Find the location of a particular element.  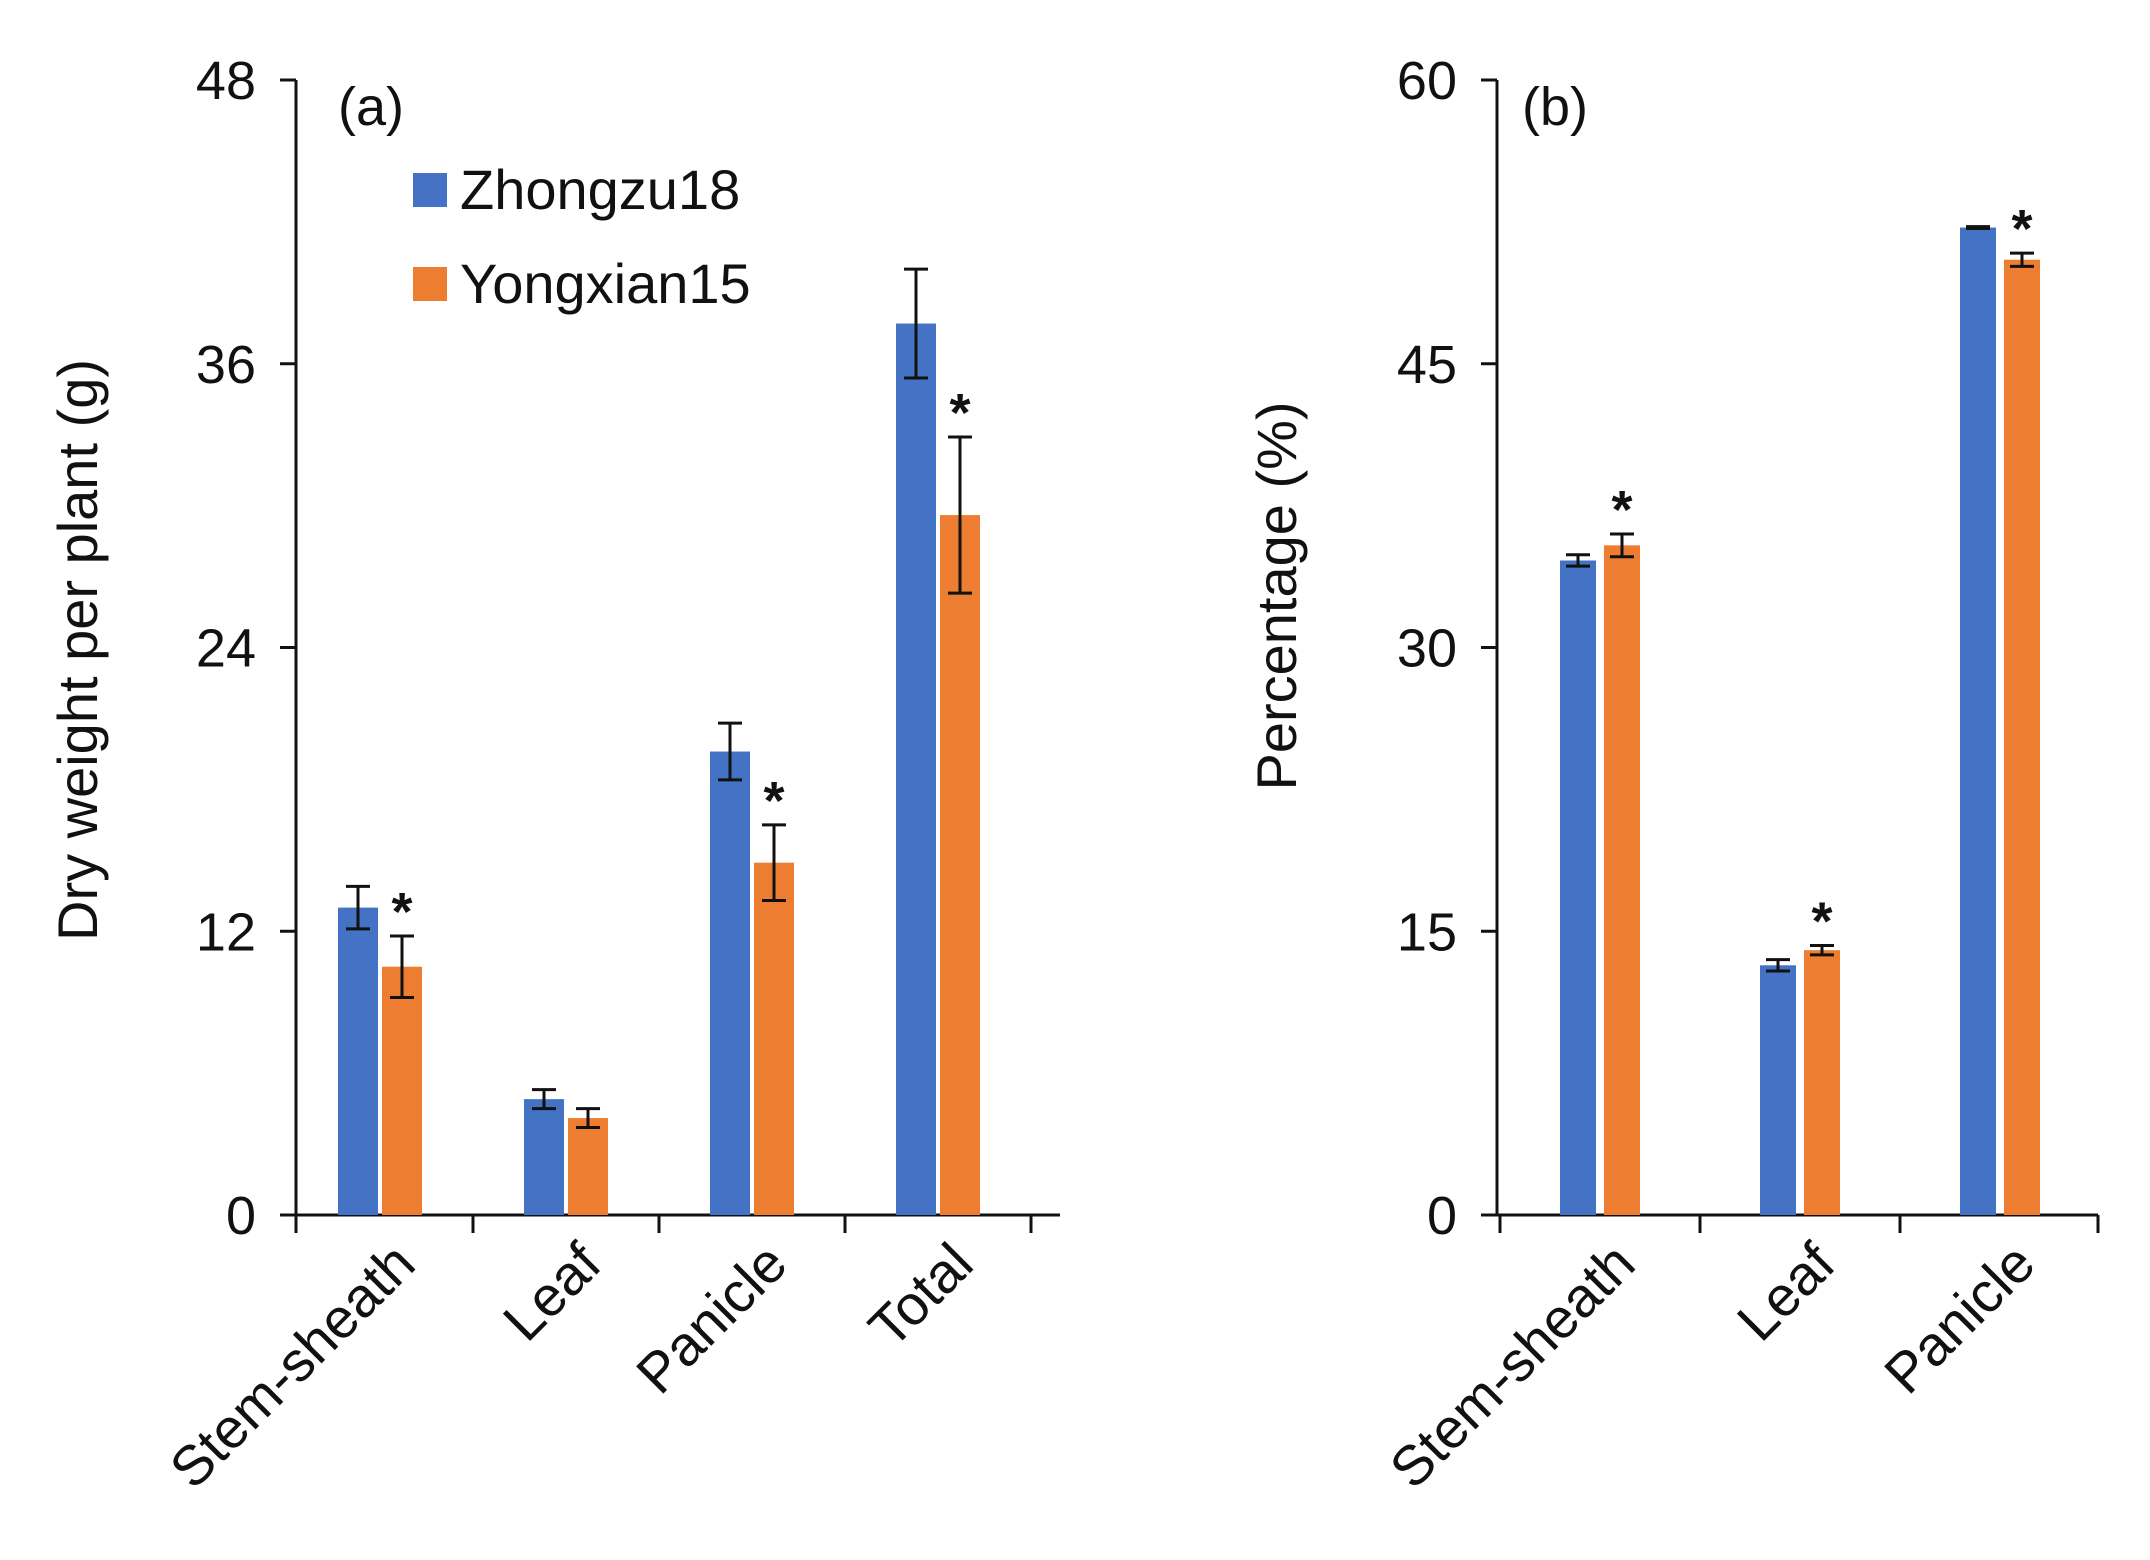

panel-a-bar-zhongzu18-leaf is located at coordinates (544, 1157).